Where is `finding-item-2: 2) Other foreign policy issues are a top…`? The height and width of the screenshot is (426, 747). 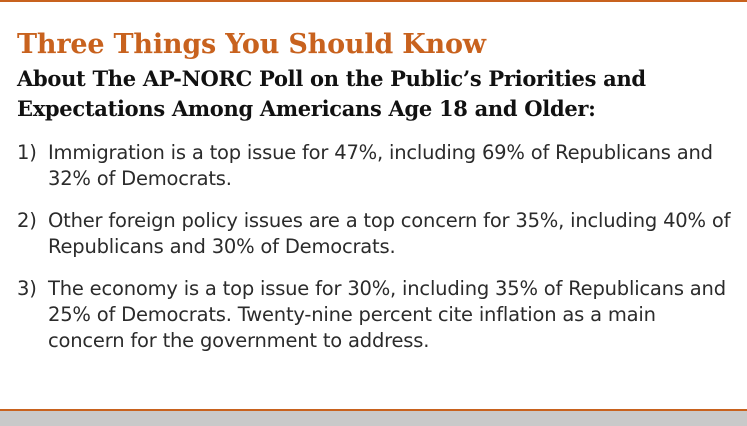
finding-item-2: 2) Other foreign policy issues are a top… is located at coordinates (374, 234).